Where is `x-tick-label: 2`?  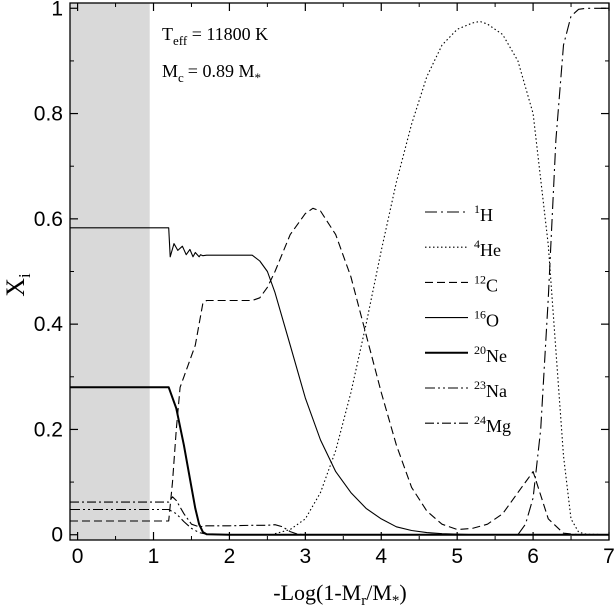
x-tick-label: 2 is located at coordinates (230, 556).